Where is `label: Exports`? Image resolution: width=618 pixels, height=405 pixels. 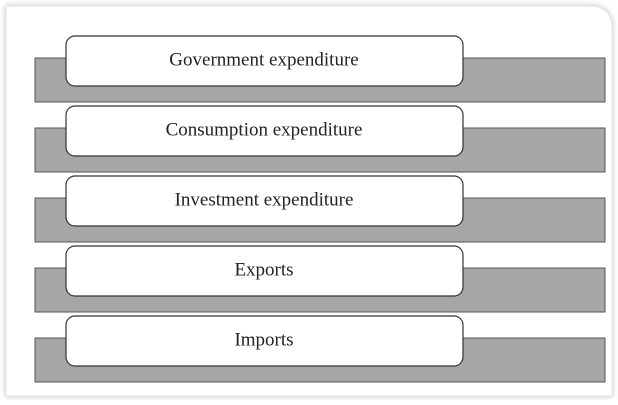
label: Exports is located at coordinates (263, 269).